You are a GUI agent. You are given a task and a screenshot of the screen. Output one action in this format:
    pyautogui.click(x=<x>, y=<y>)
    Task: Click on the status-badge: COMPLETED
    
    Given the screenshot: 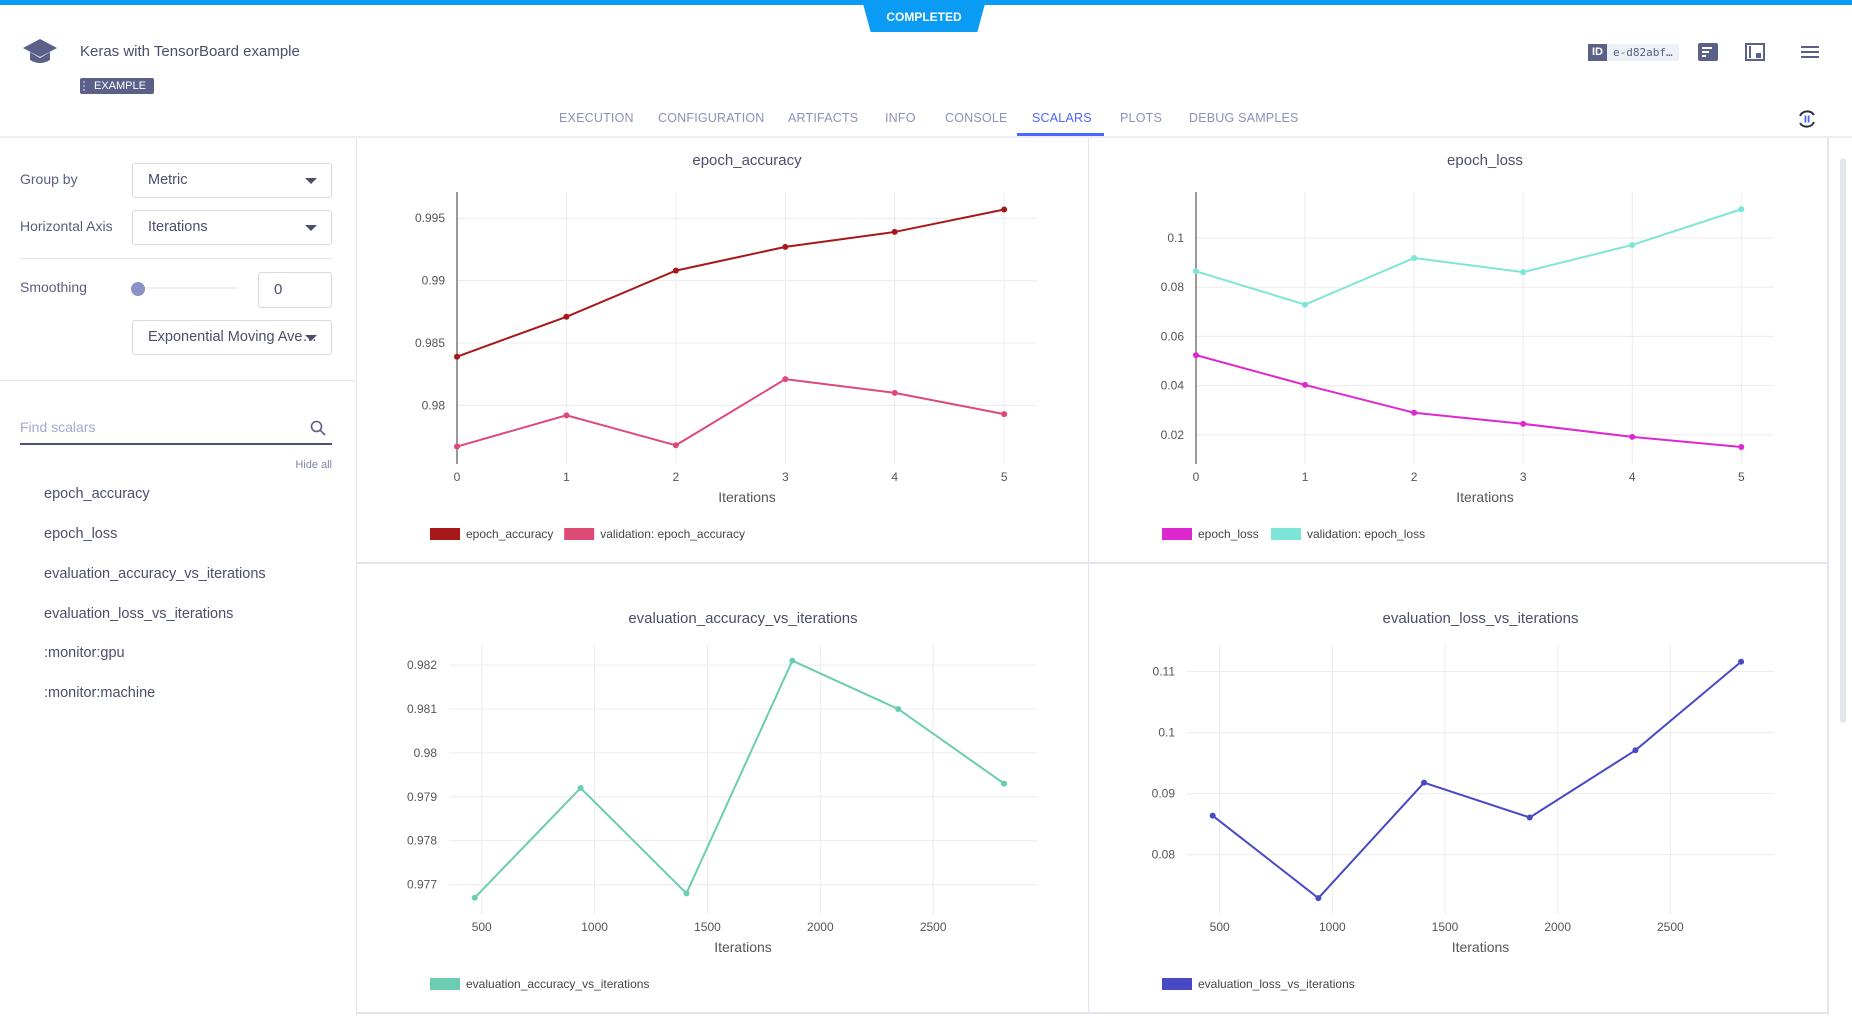 What is the action you would take?
    pyautogui.click(x=924, y=16)
    